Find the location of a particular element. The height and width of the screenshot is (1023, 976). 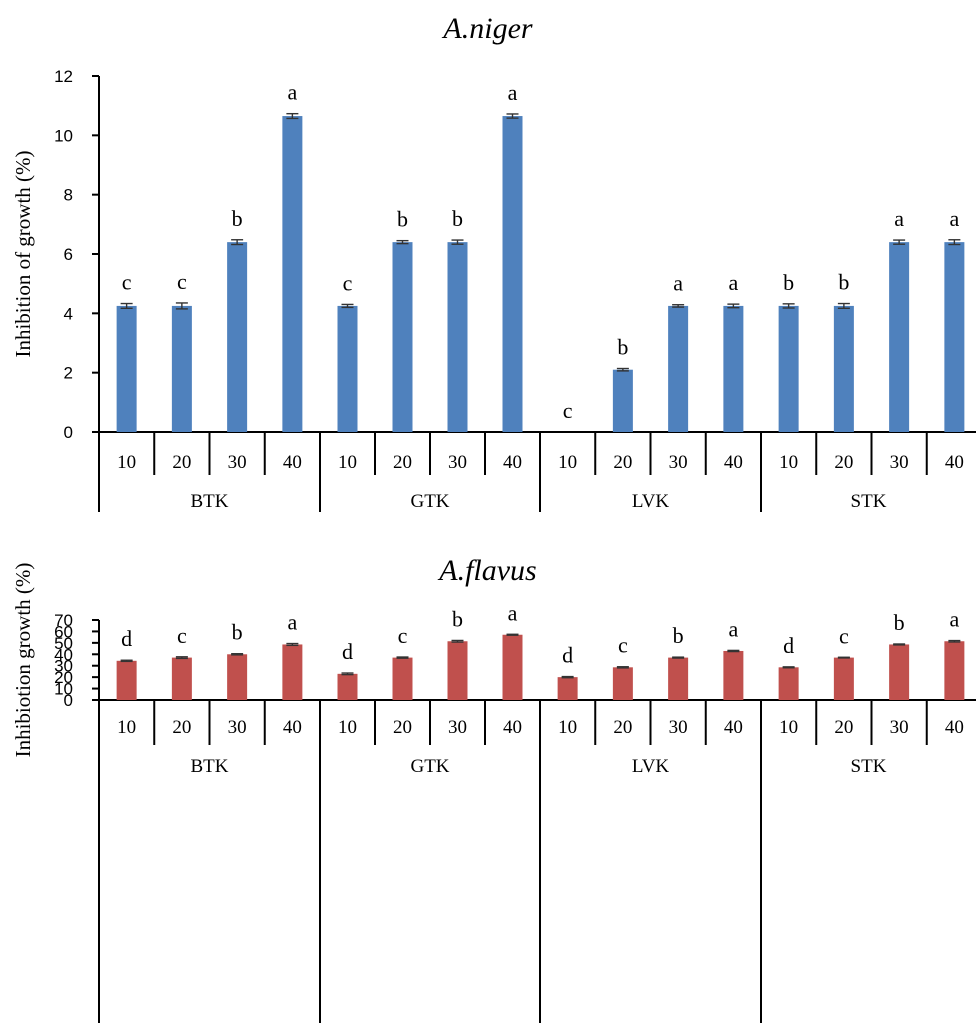

y-tick-label: 12 is located at coordinates (63, 76).